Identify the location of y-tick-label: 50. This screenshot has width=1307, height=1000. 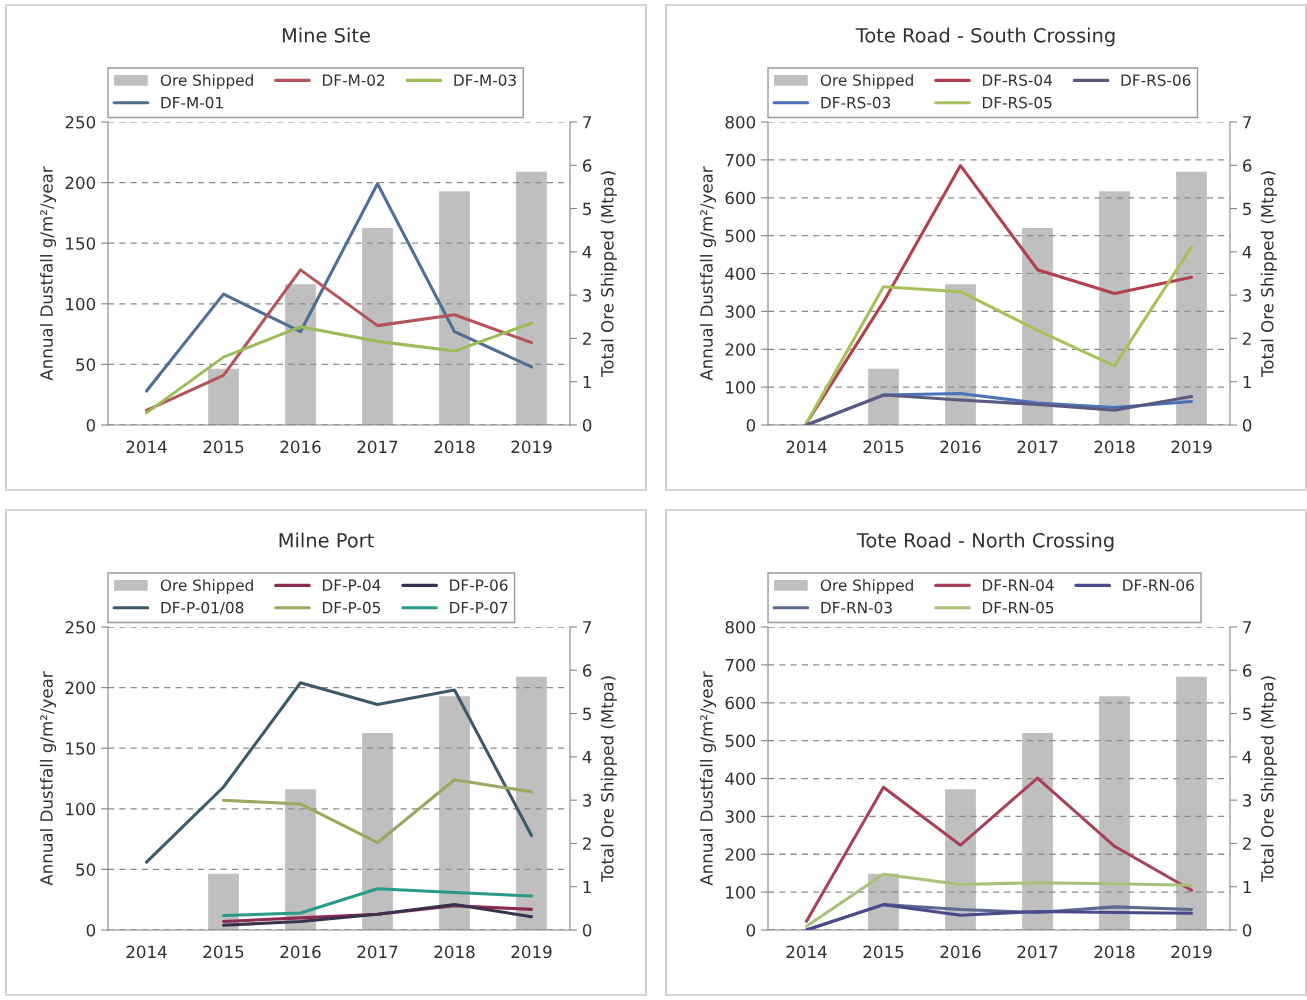
(86, 869).